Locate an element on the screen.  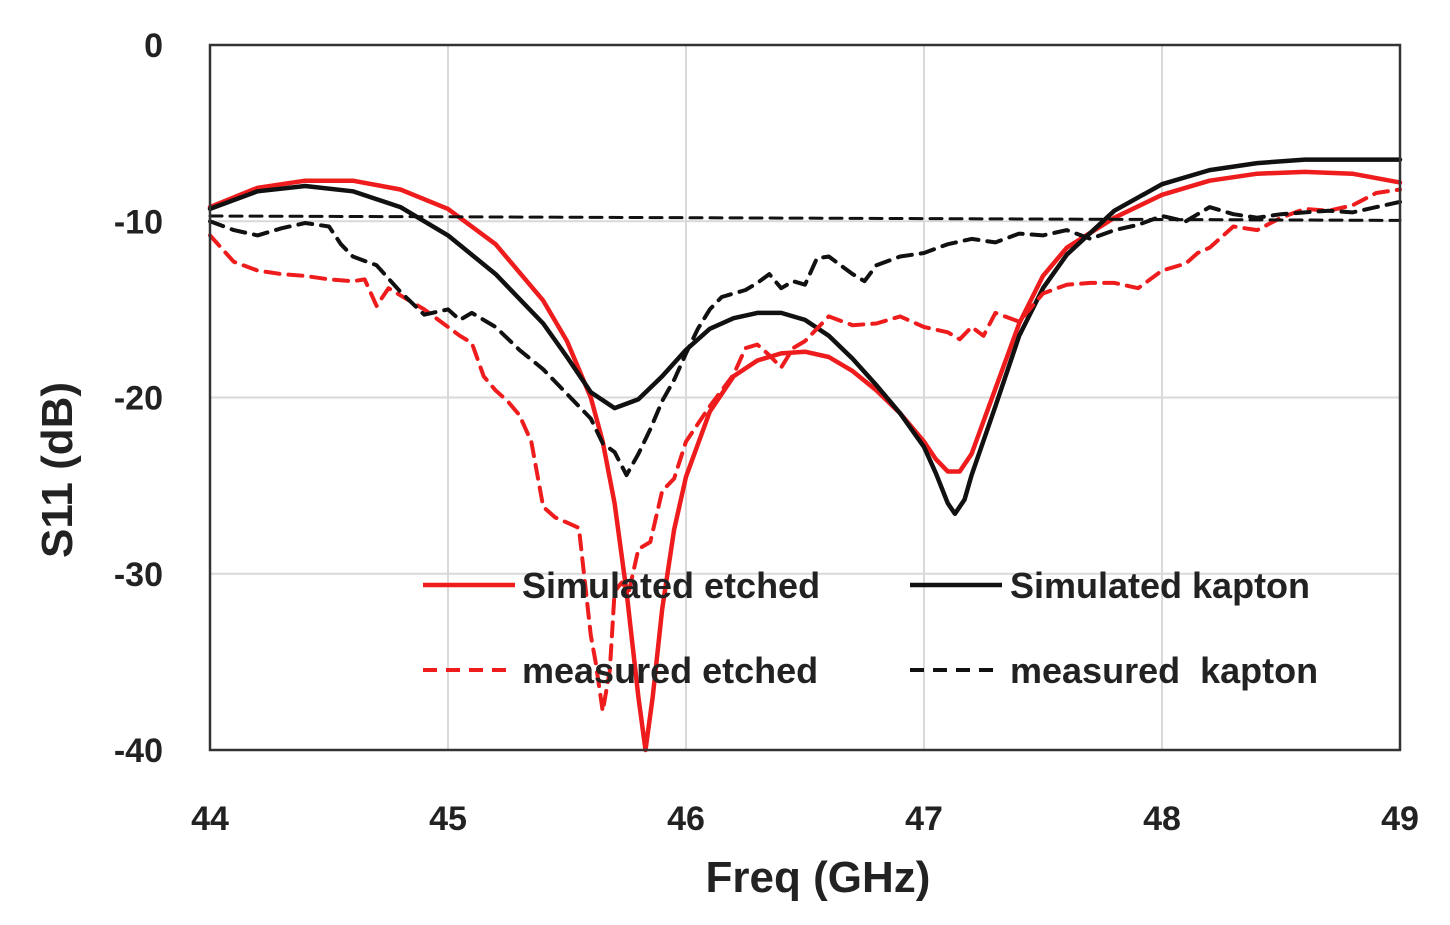
y-axis-title: S11 (dB) is located at coordinates (57, 470).